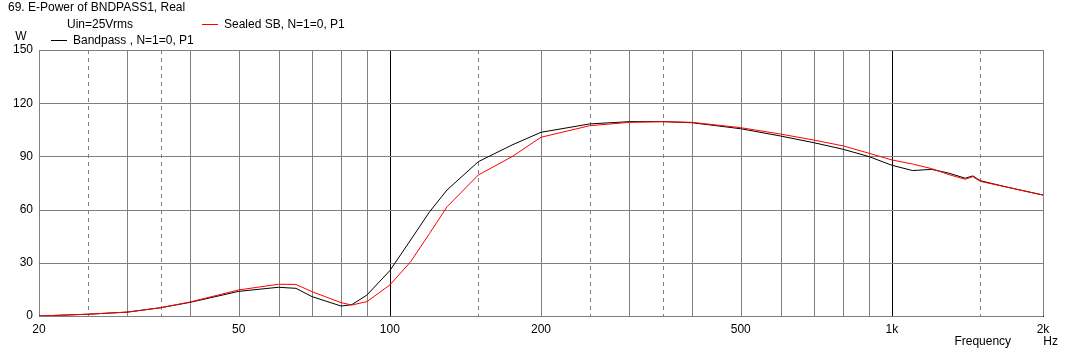 Image resolution: width=1068 pixels, height=355 pixels. I want to click on x-tick-label: 20, so click(39, 328).